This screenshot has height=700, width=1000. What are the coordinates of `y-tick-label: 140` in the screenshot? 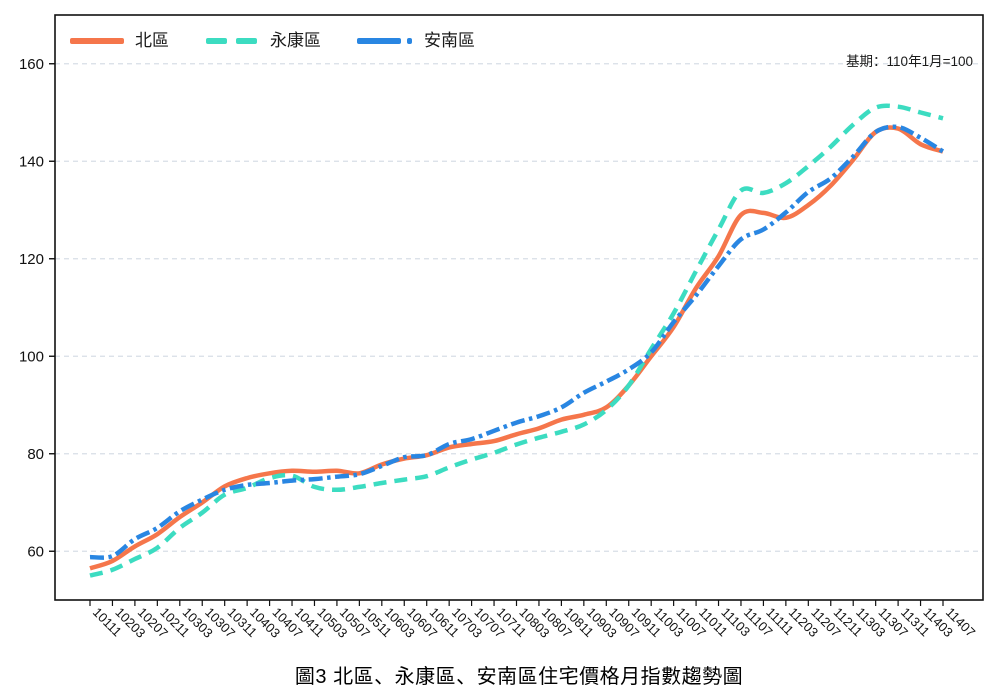 It's located at (31, 161).